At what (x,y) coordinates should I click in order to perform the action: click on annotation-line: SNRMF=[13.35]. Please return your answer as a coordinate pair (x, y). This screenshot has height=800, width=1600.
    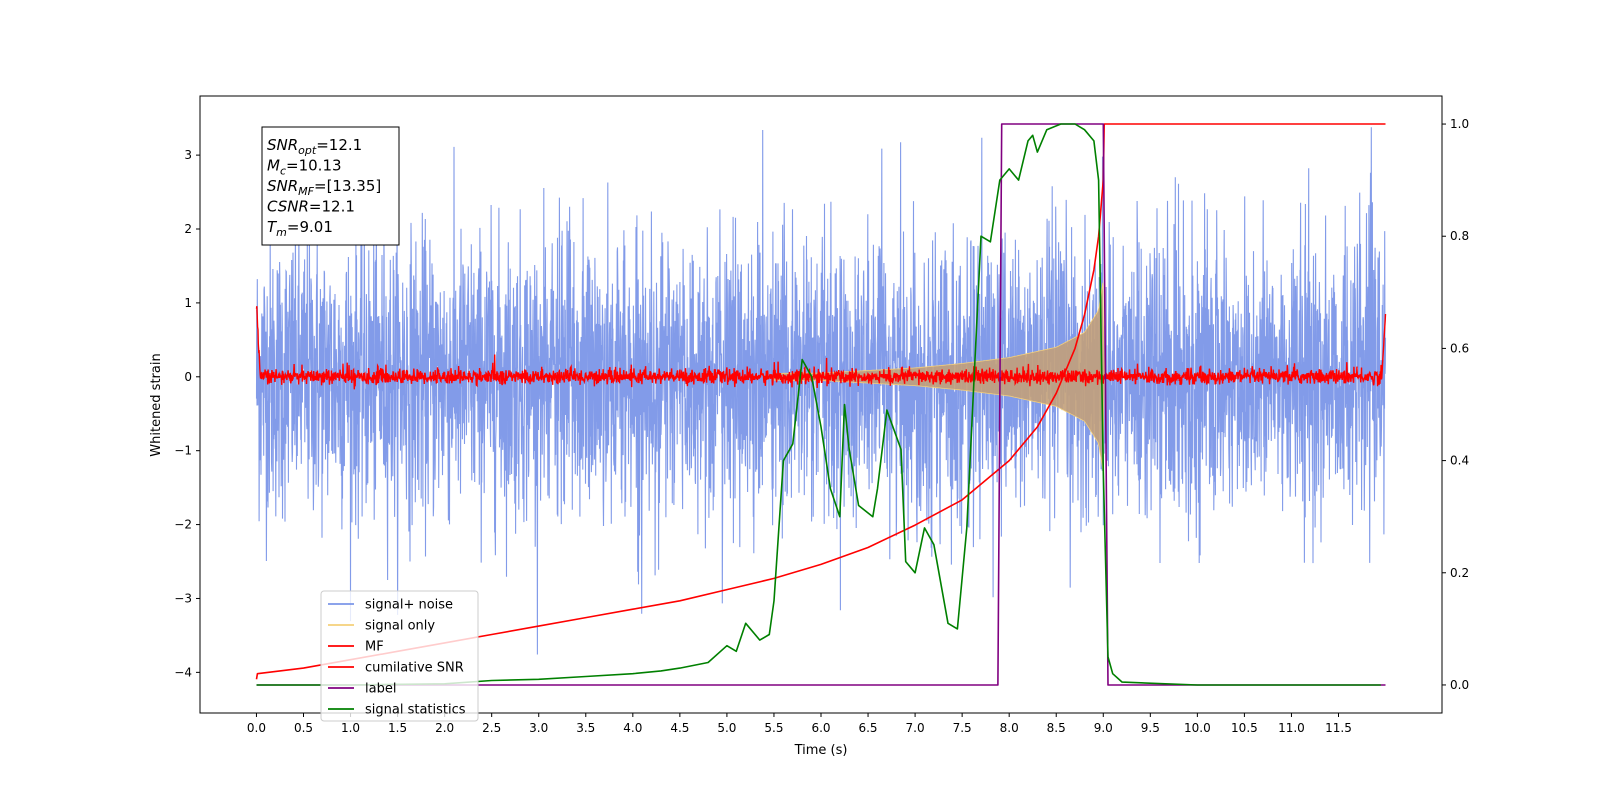
    Looking at the image, I should click on (324, 187).